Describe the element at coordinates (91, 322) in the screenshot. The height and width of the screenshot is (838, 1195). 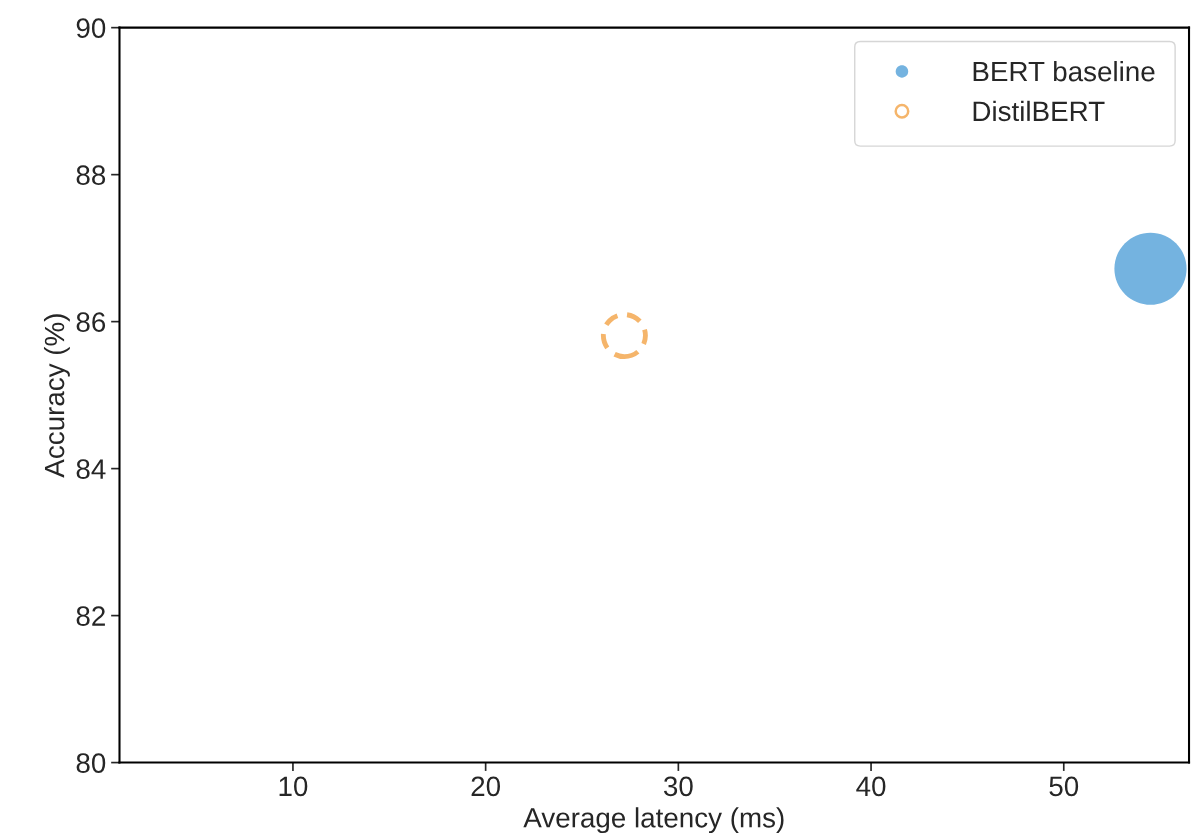
I see `y-tick-label: 86` at that location.